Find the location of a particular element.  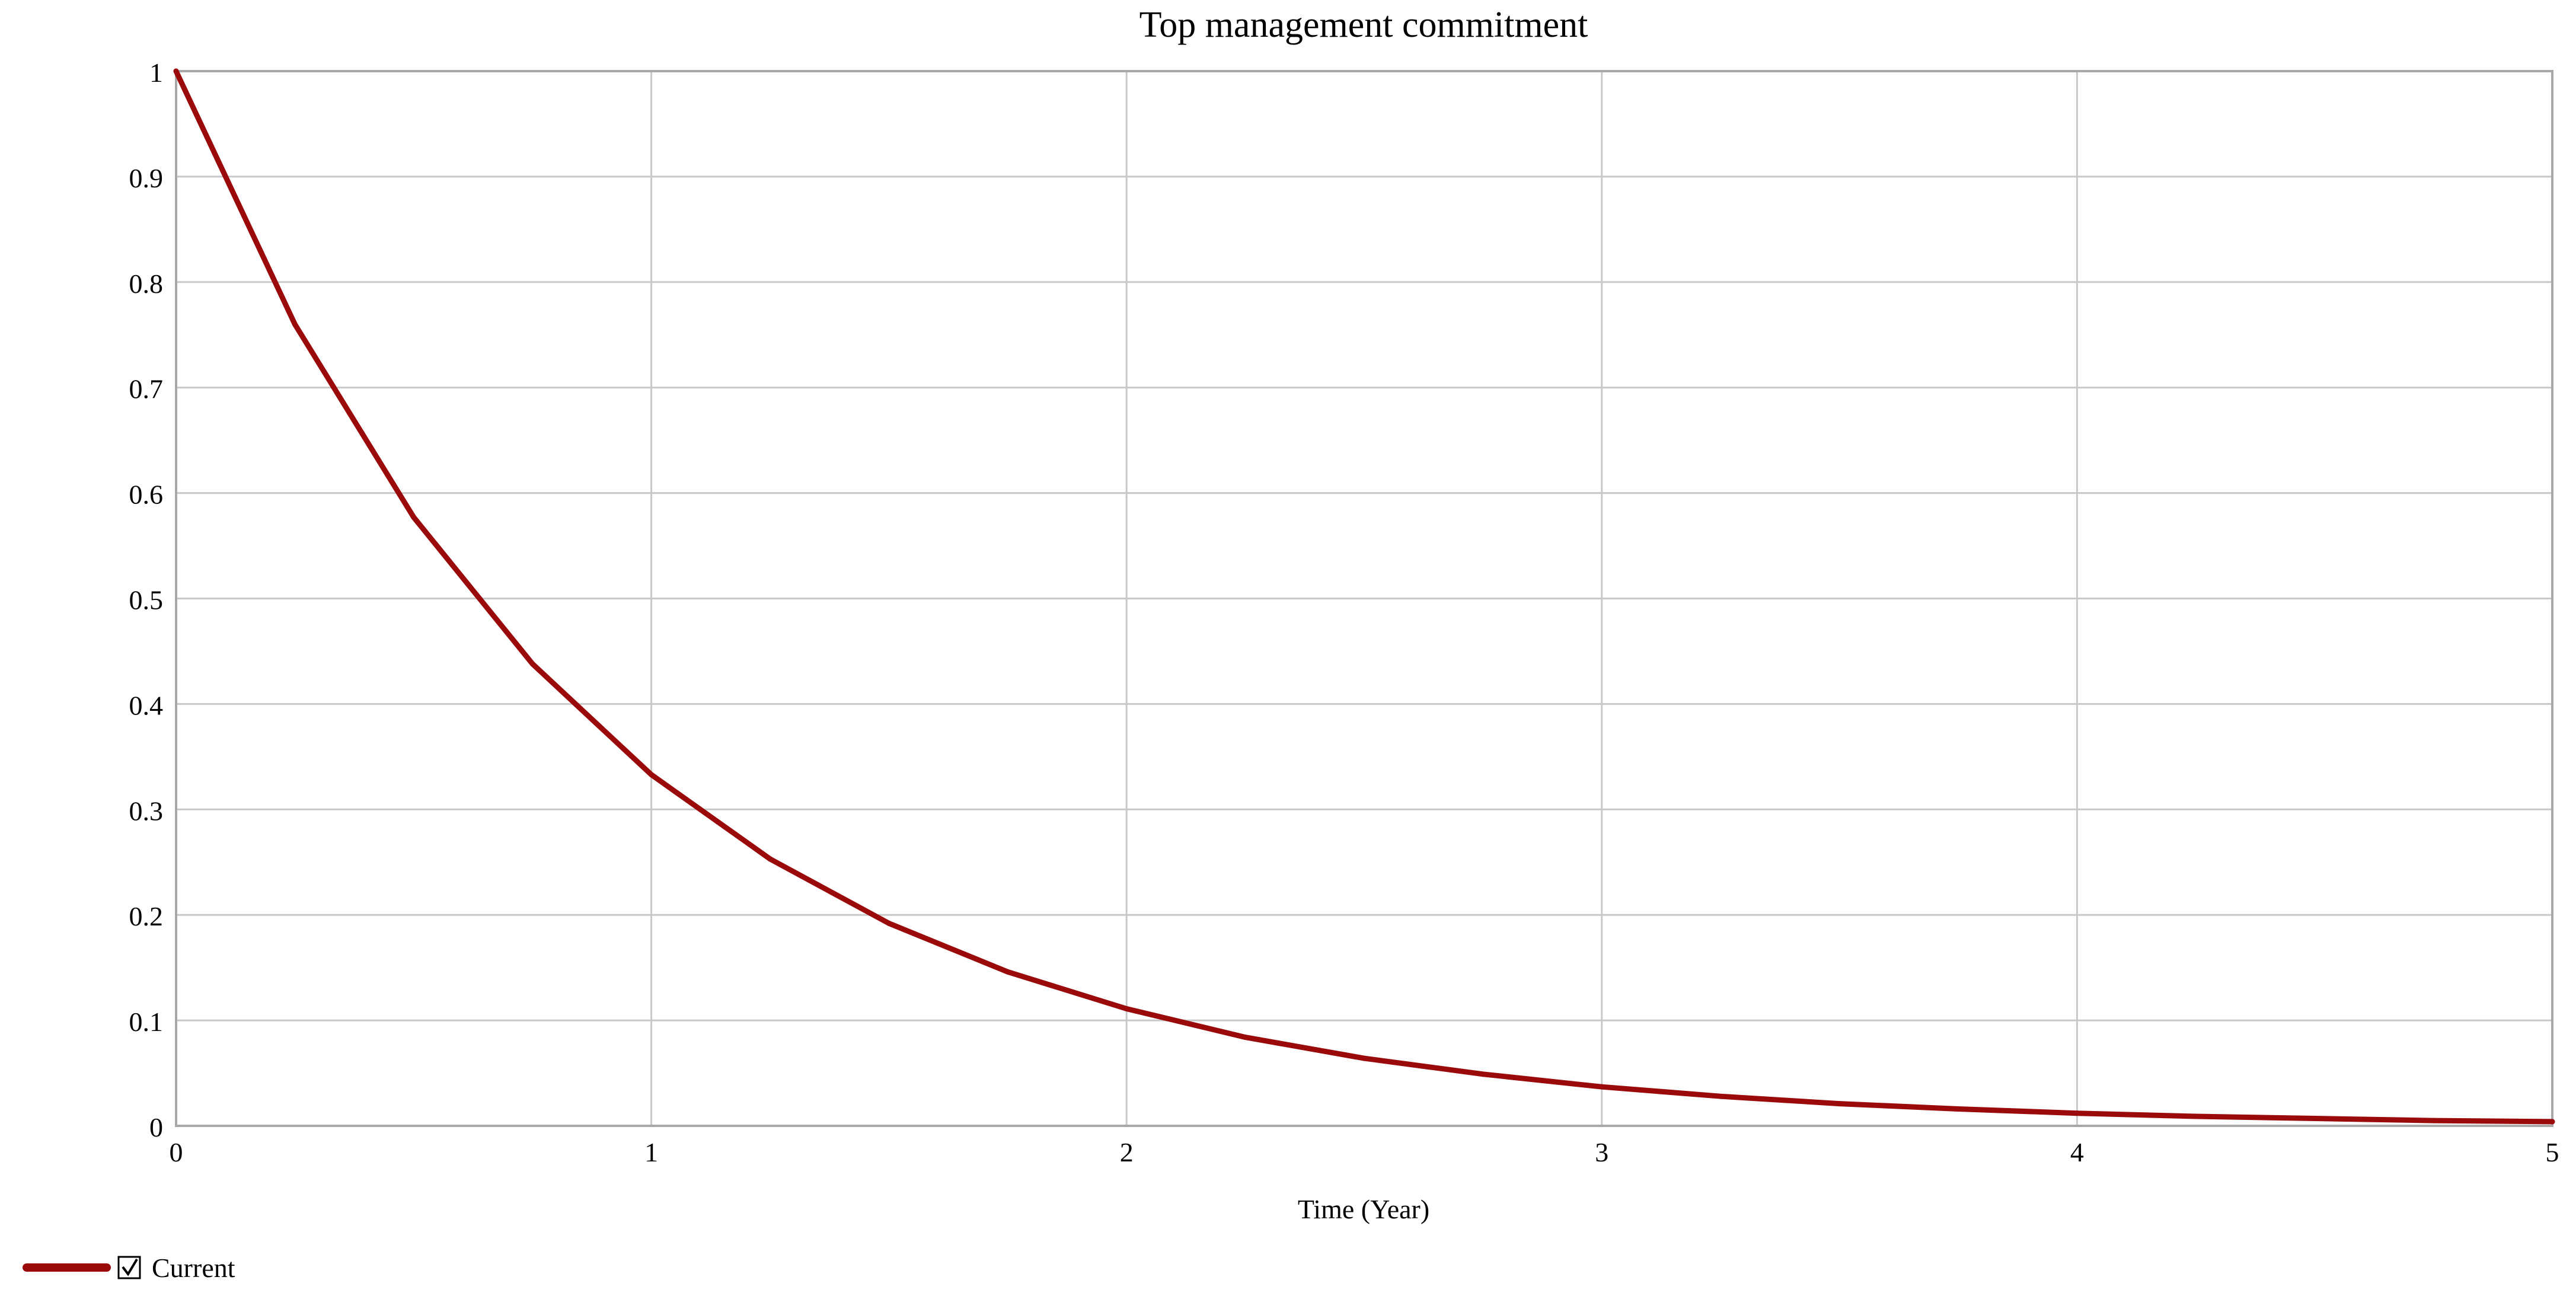

y-tick-label: 0.6 is located at coordinates (146, 495).